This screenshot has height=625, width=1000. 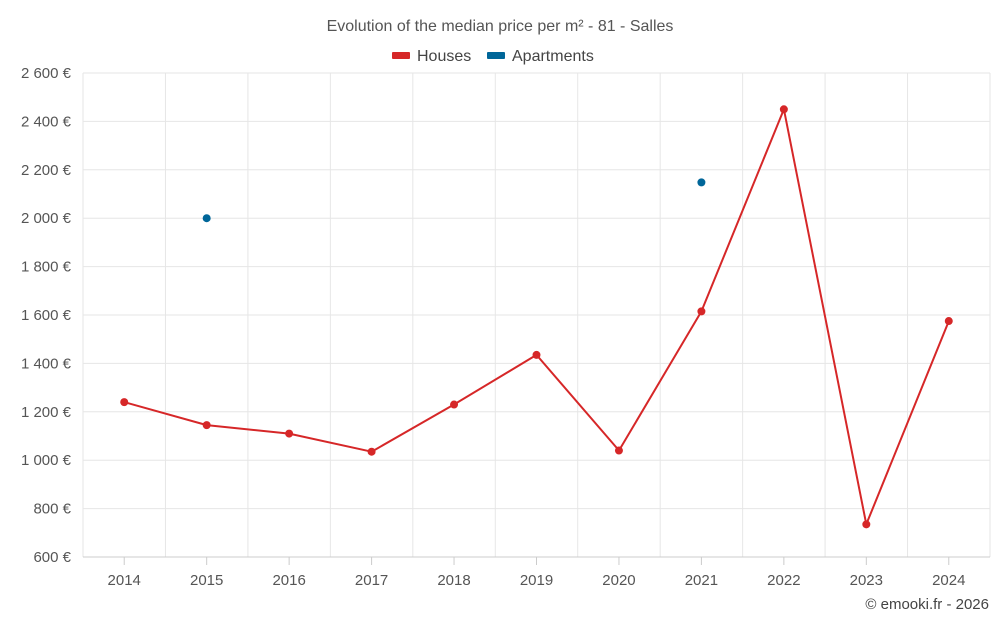 What do you see at coordinates (783, 580) in the screenshot?
I see `x-tick-label: 2022` at bounding box center [783, 580].